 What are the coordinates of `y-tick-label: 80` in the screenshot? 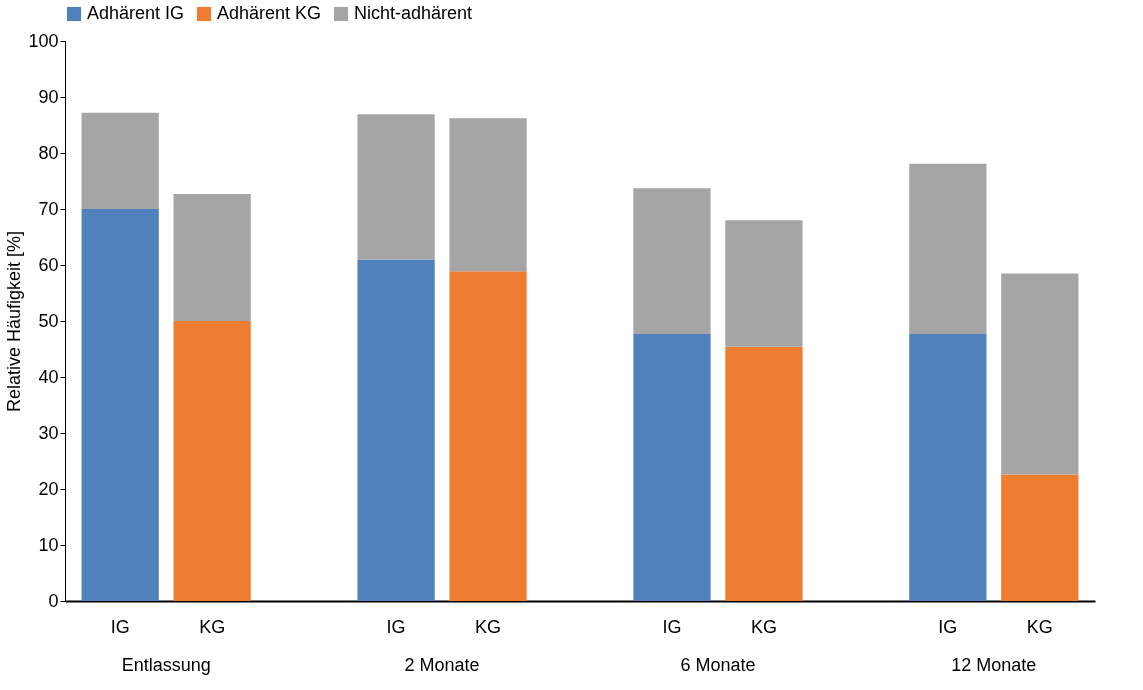 It's located at (48, 152).